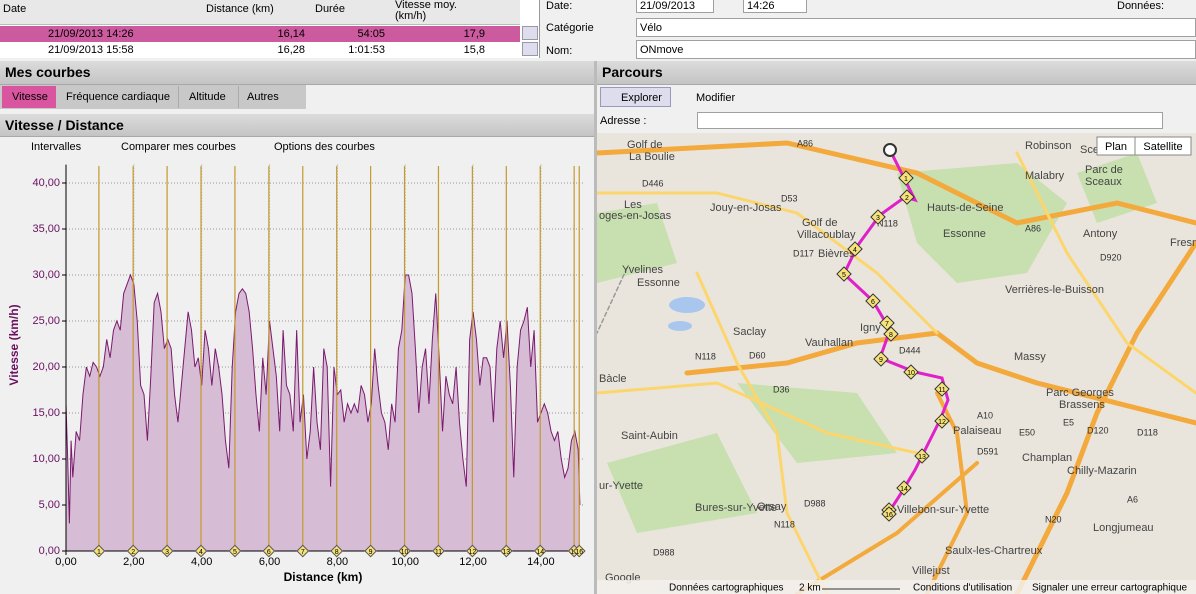  What do you see at coordinates (988, 451) in the screenshot?
I see `place-label: D591` at bounding box center [988, 451].